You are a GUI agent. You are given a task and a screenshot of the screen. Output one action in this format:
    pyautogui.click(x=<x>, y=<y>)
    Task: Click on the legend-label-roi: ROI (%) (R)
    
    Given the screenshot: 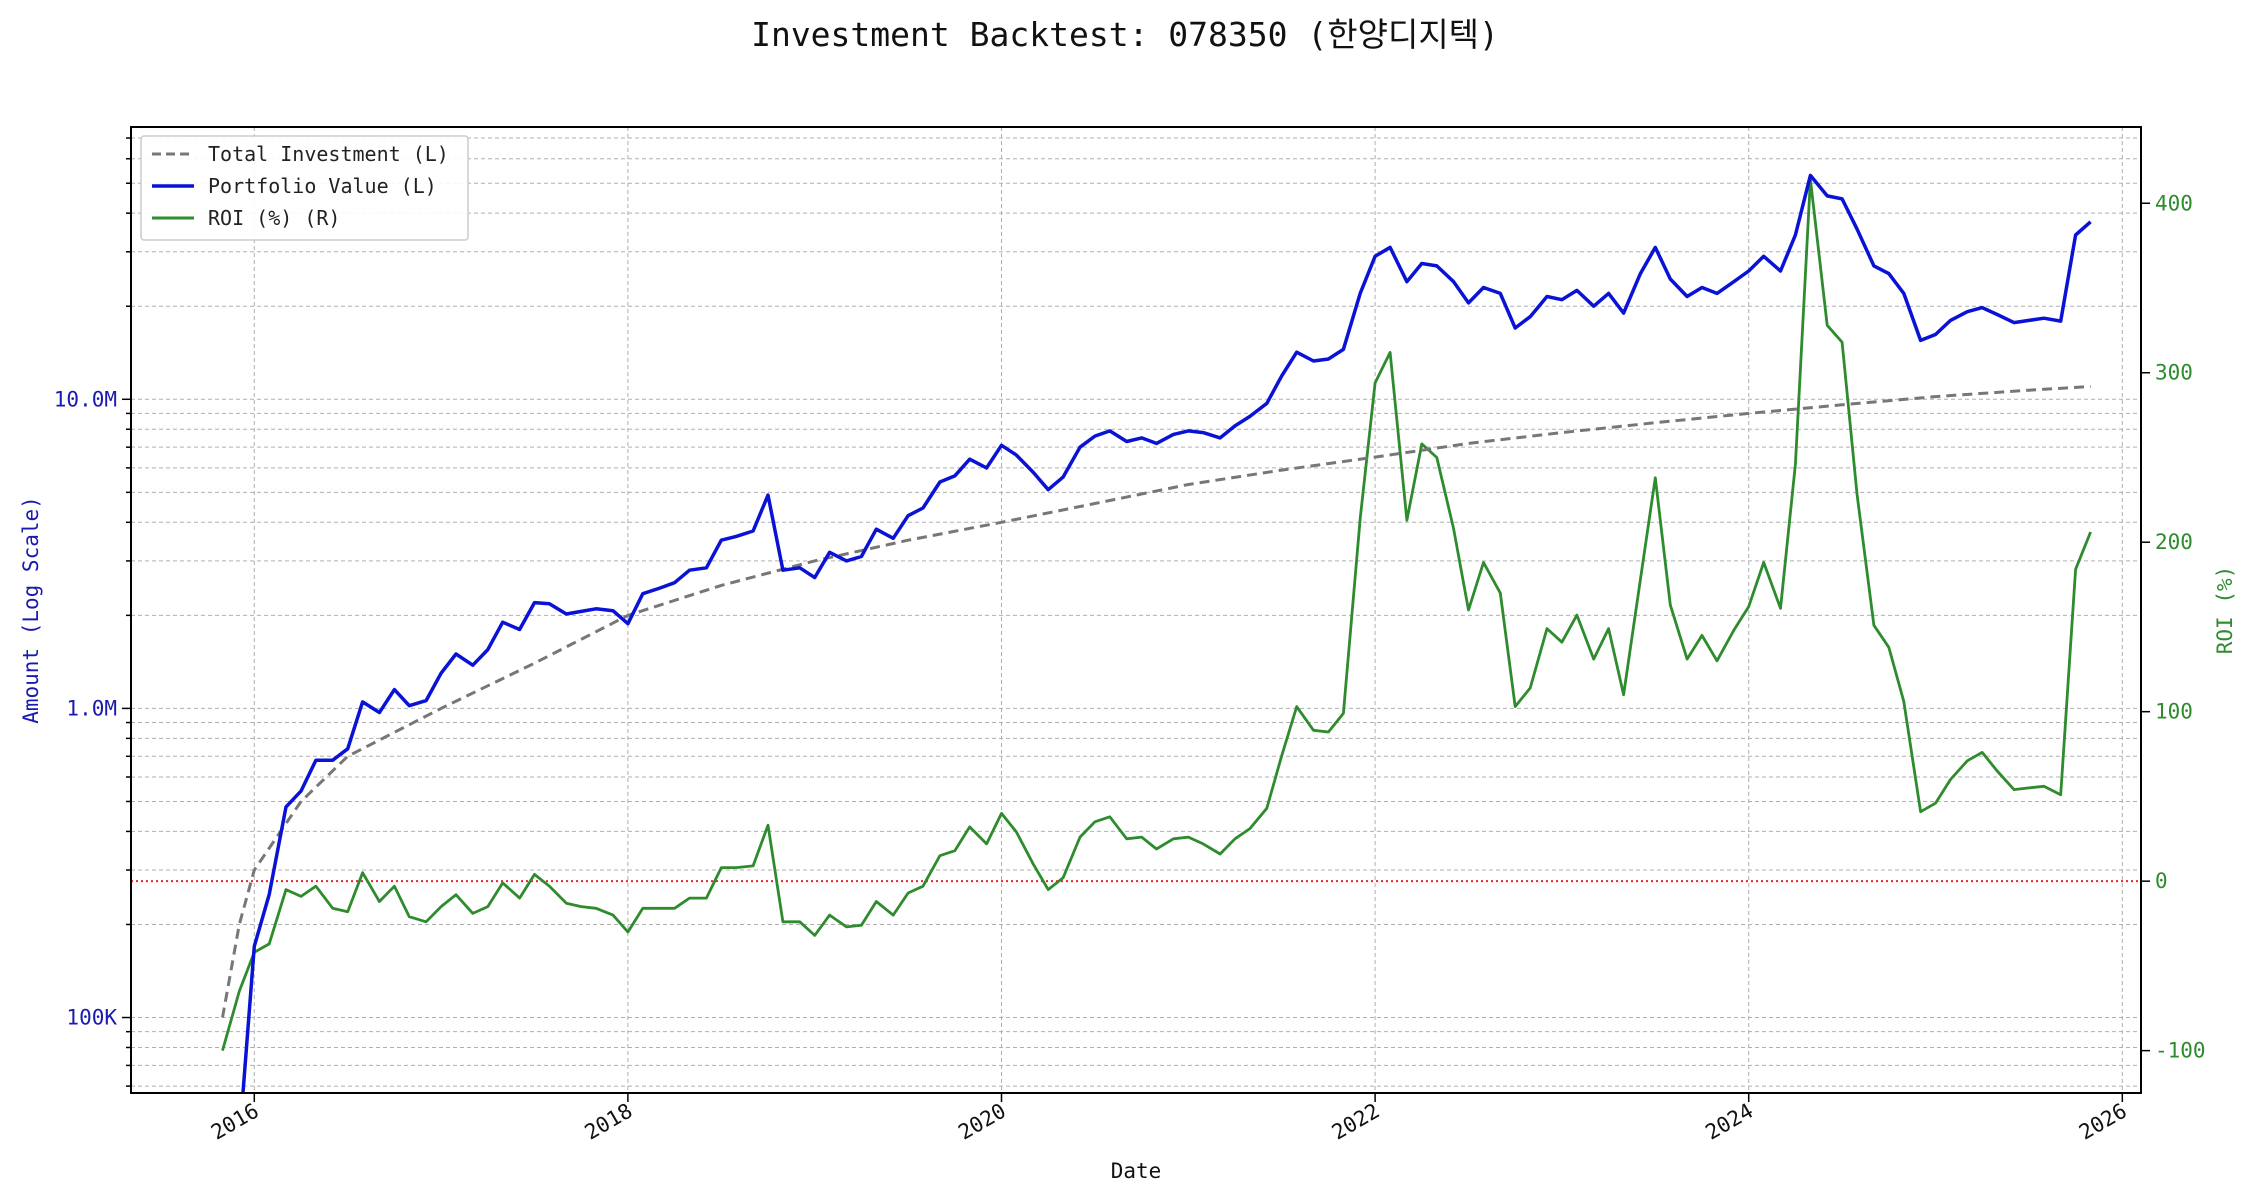 What is the action you would take?
    pyautogui.click(x=274, y=218)
    